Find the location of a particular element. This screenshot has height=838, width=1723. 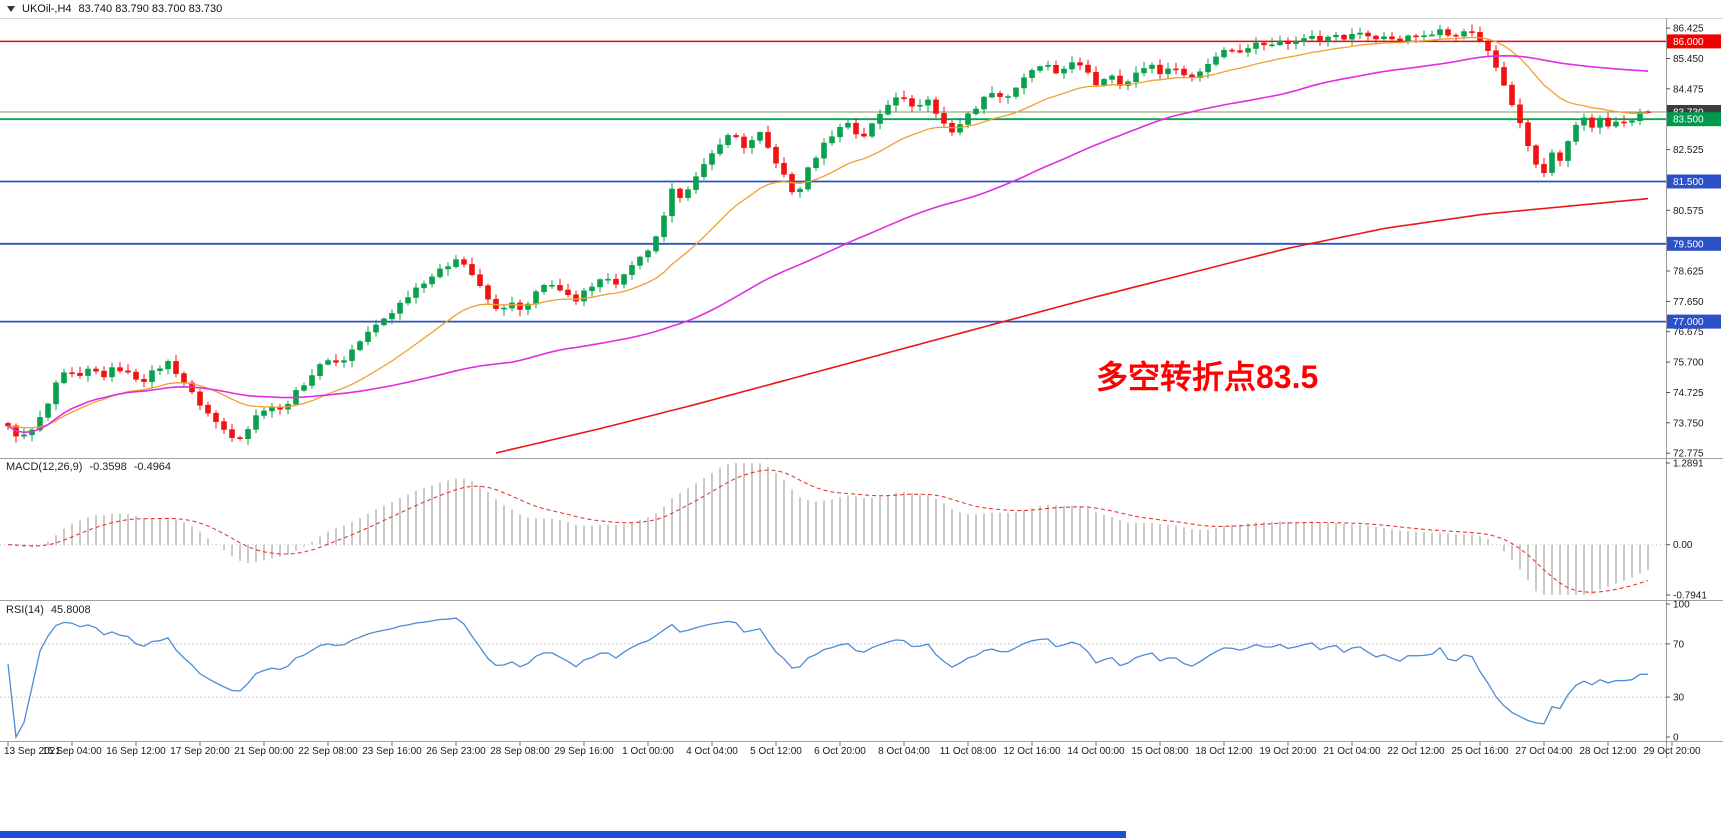

price-tick-label: 72.775 is located at coordinates (1688, 454).